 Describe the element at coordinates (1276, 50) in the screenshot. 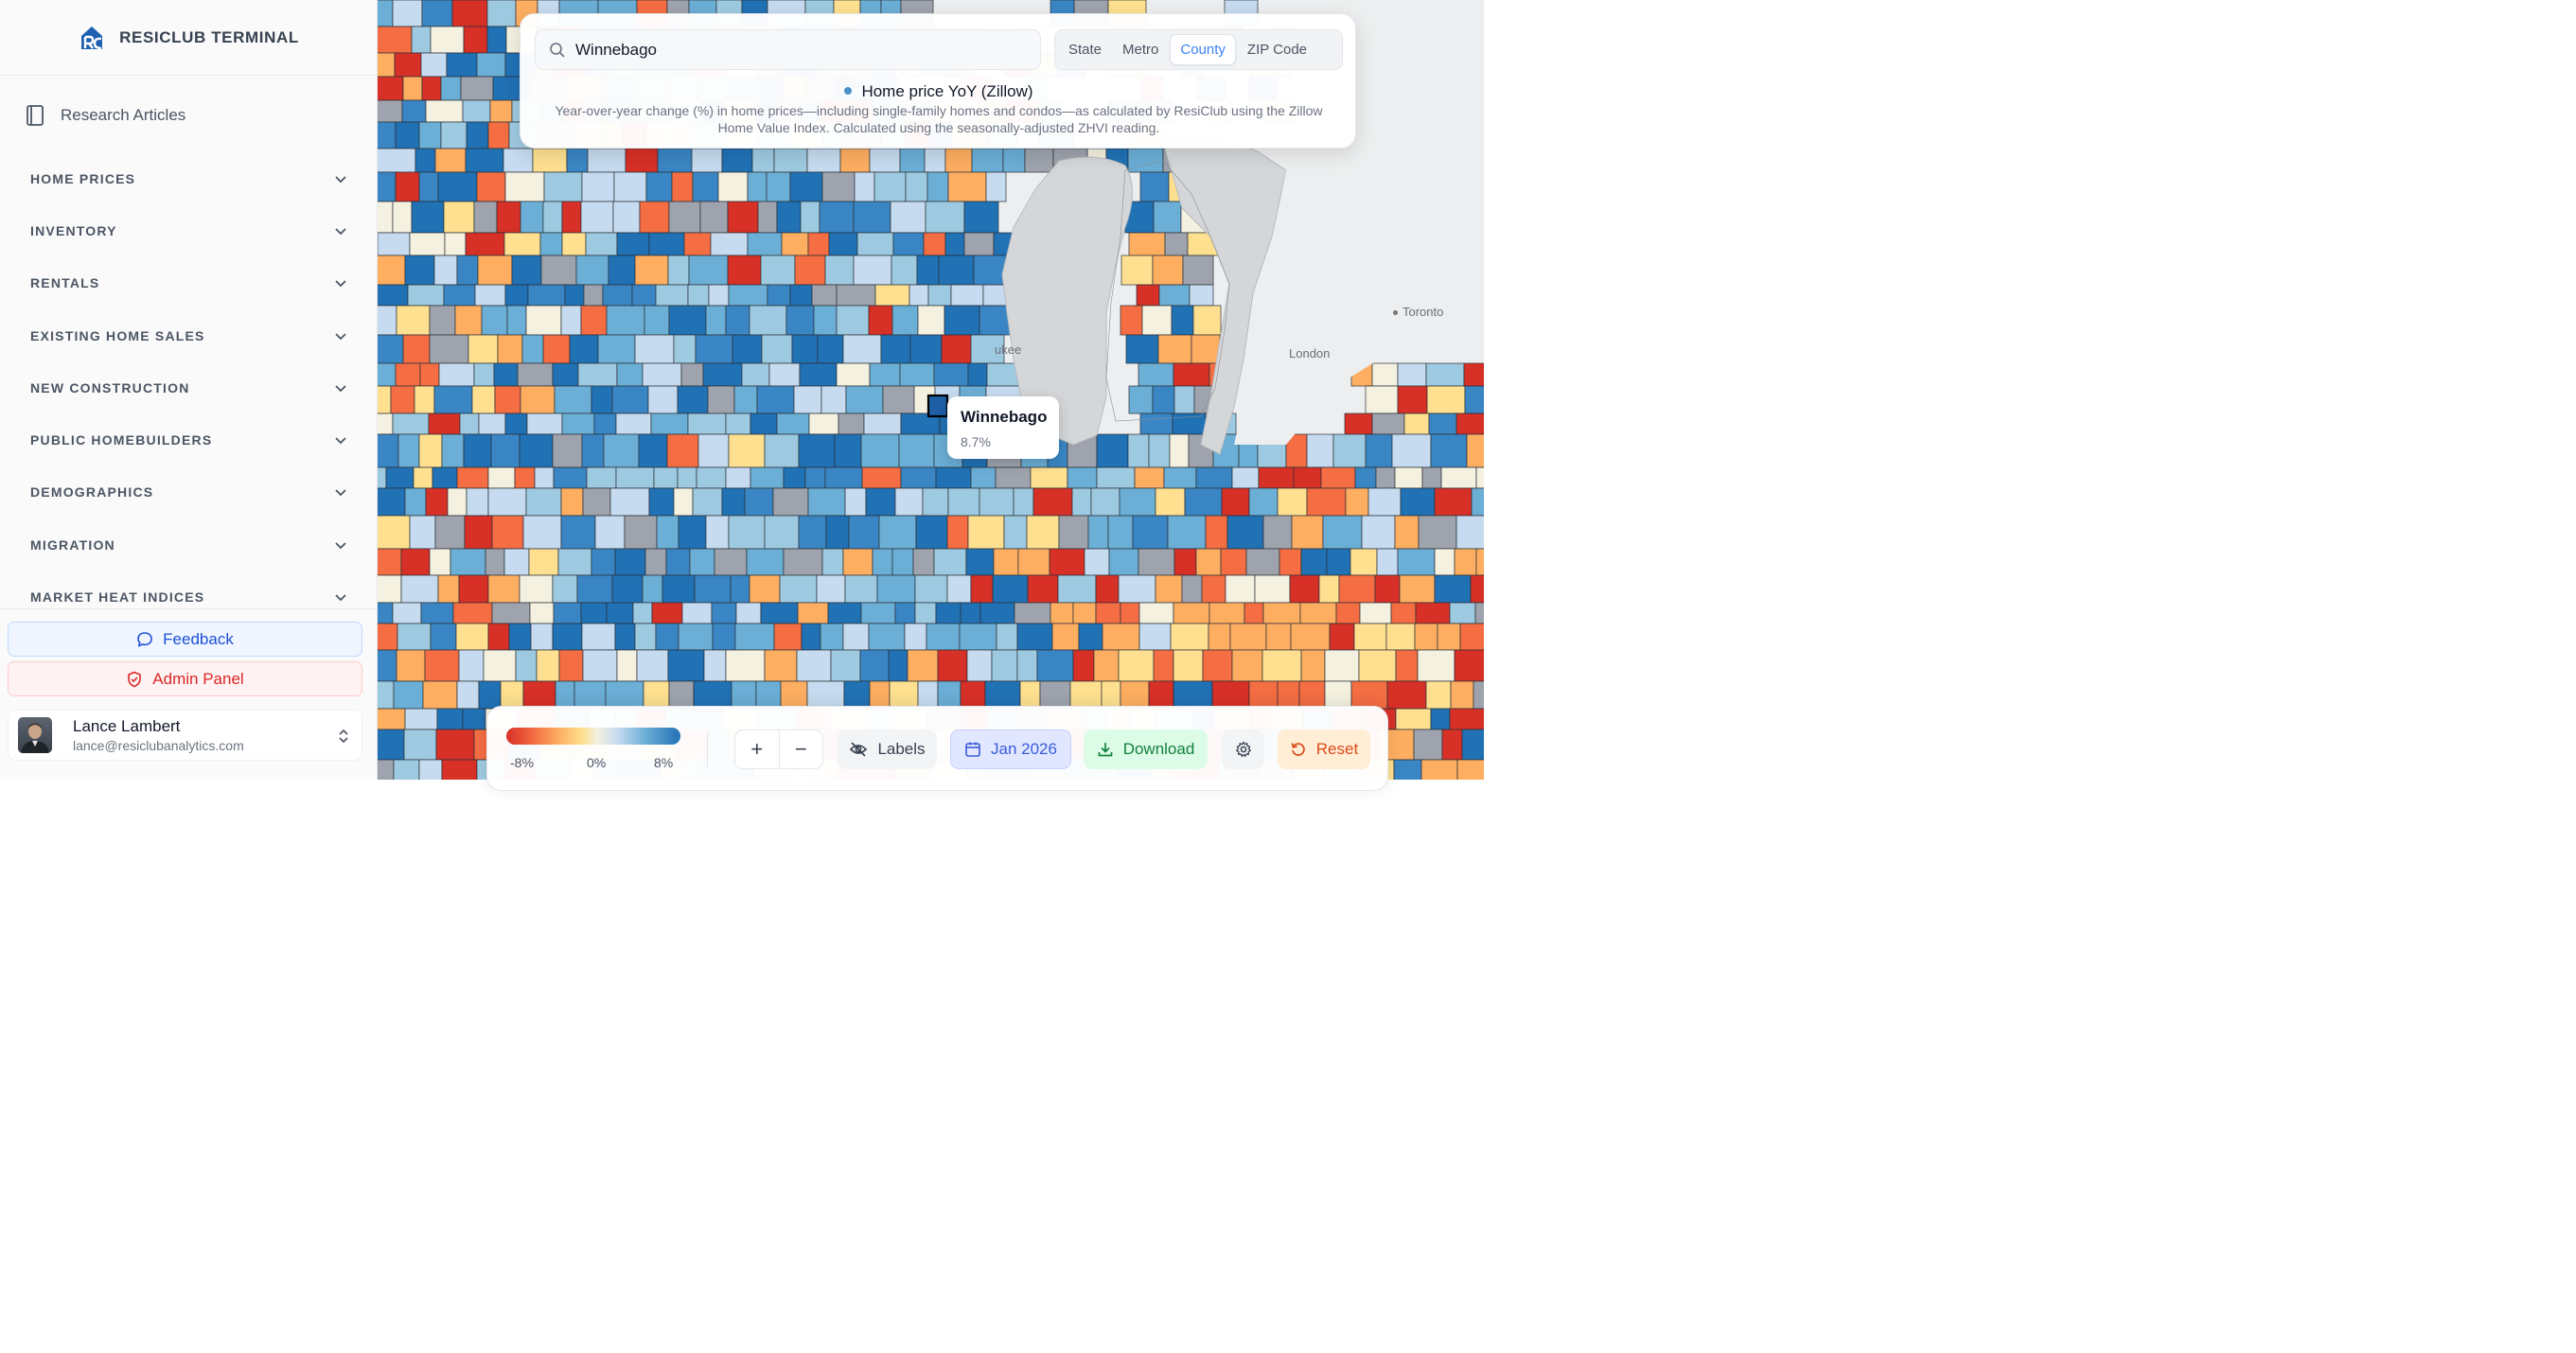

I see `geo-level-zip-code: ZIP Code` at that location.